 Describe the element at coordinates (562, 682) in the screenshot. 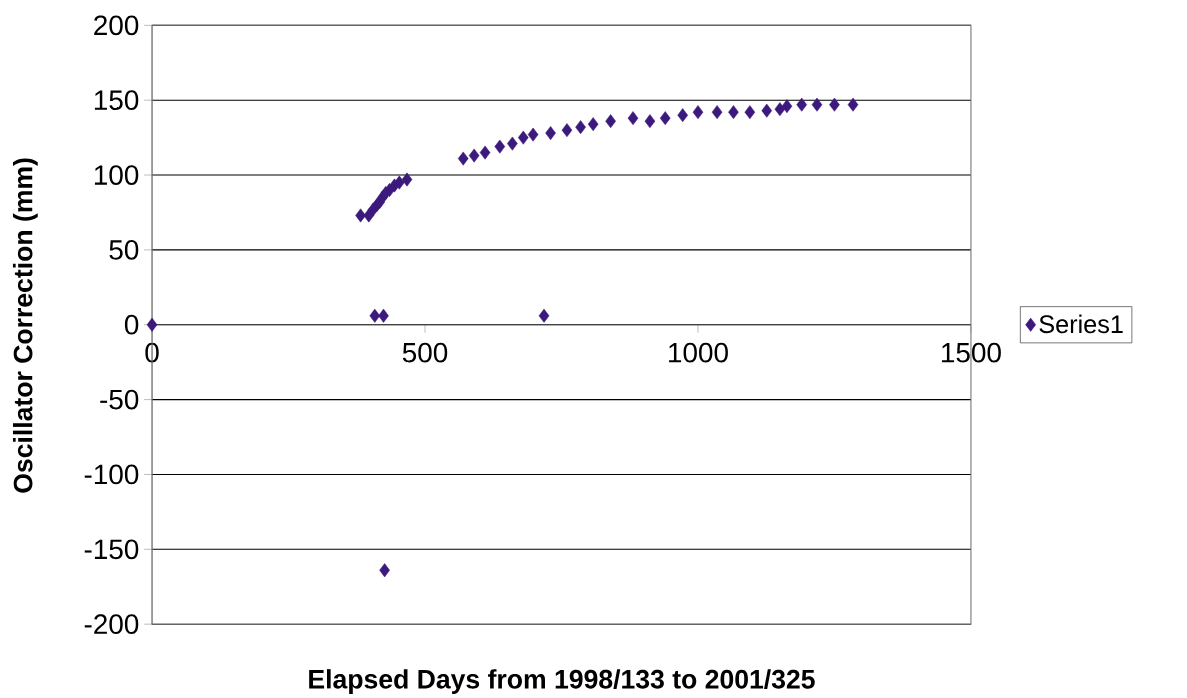

I see `x-axis-title: Elapsed Days from 1998/133 to 2001/325` at that location.